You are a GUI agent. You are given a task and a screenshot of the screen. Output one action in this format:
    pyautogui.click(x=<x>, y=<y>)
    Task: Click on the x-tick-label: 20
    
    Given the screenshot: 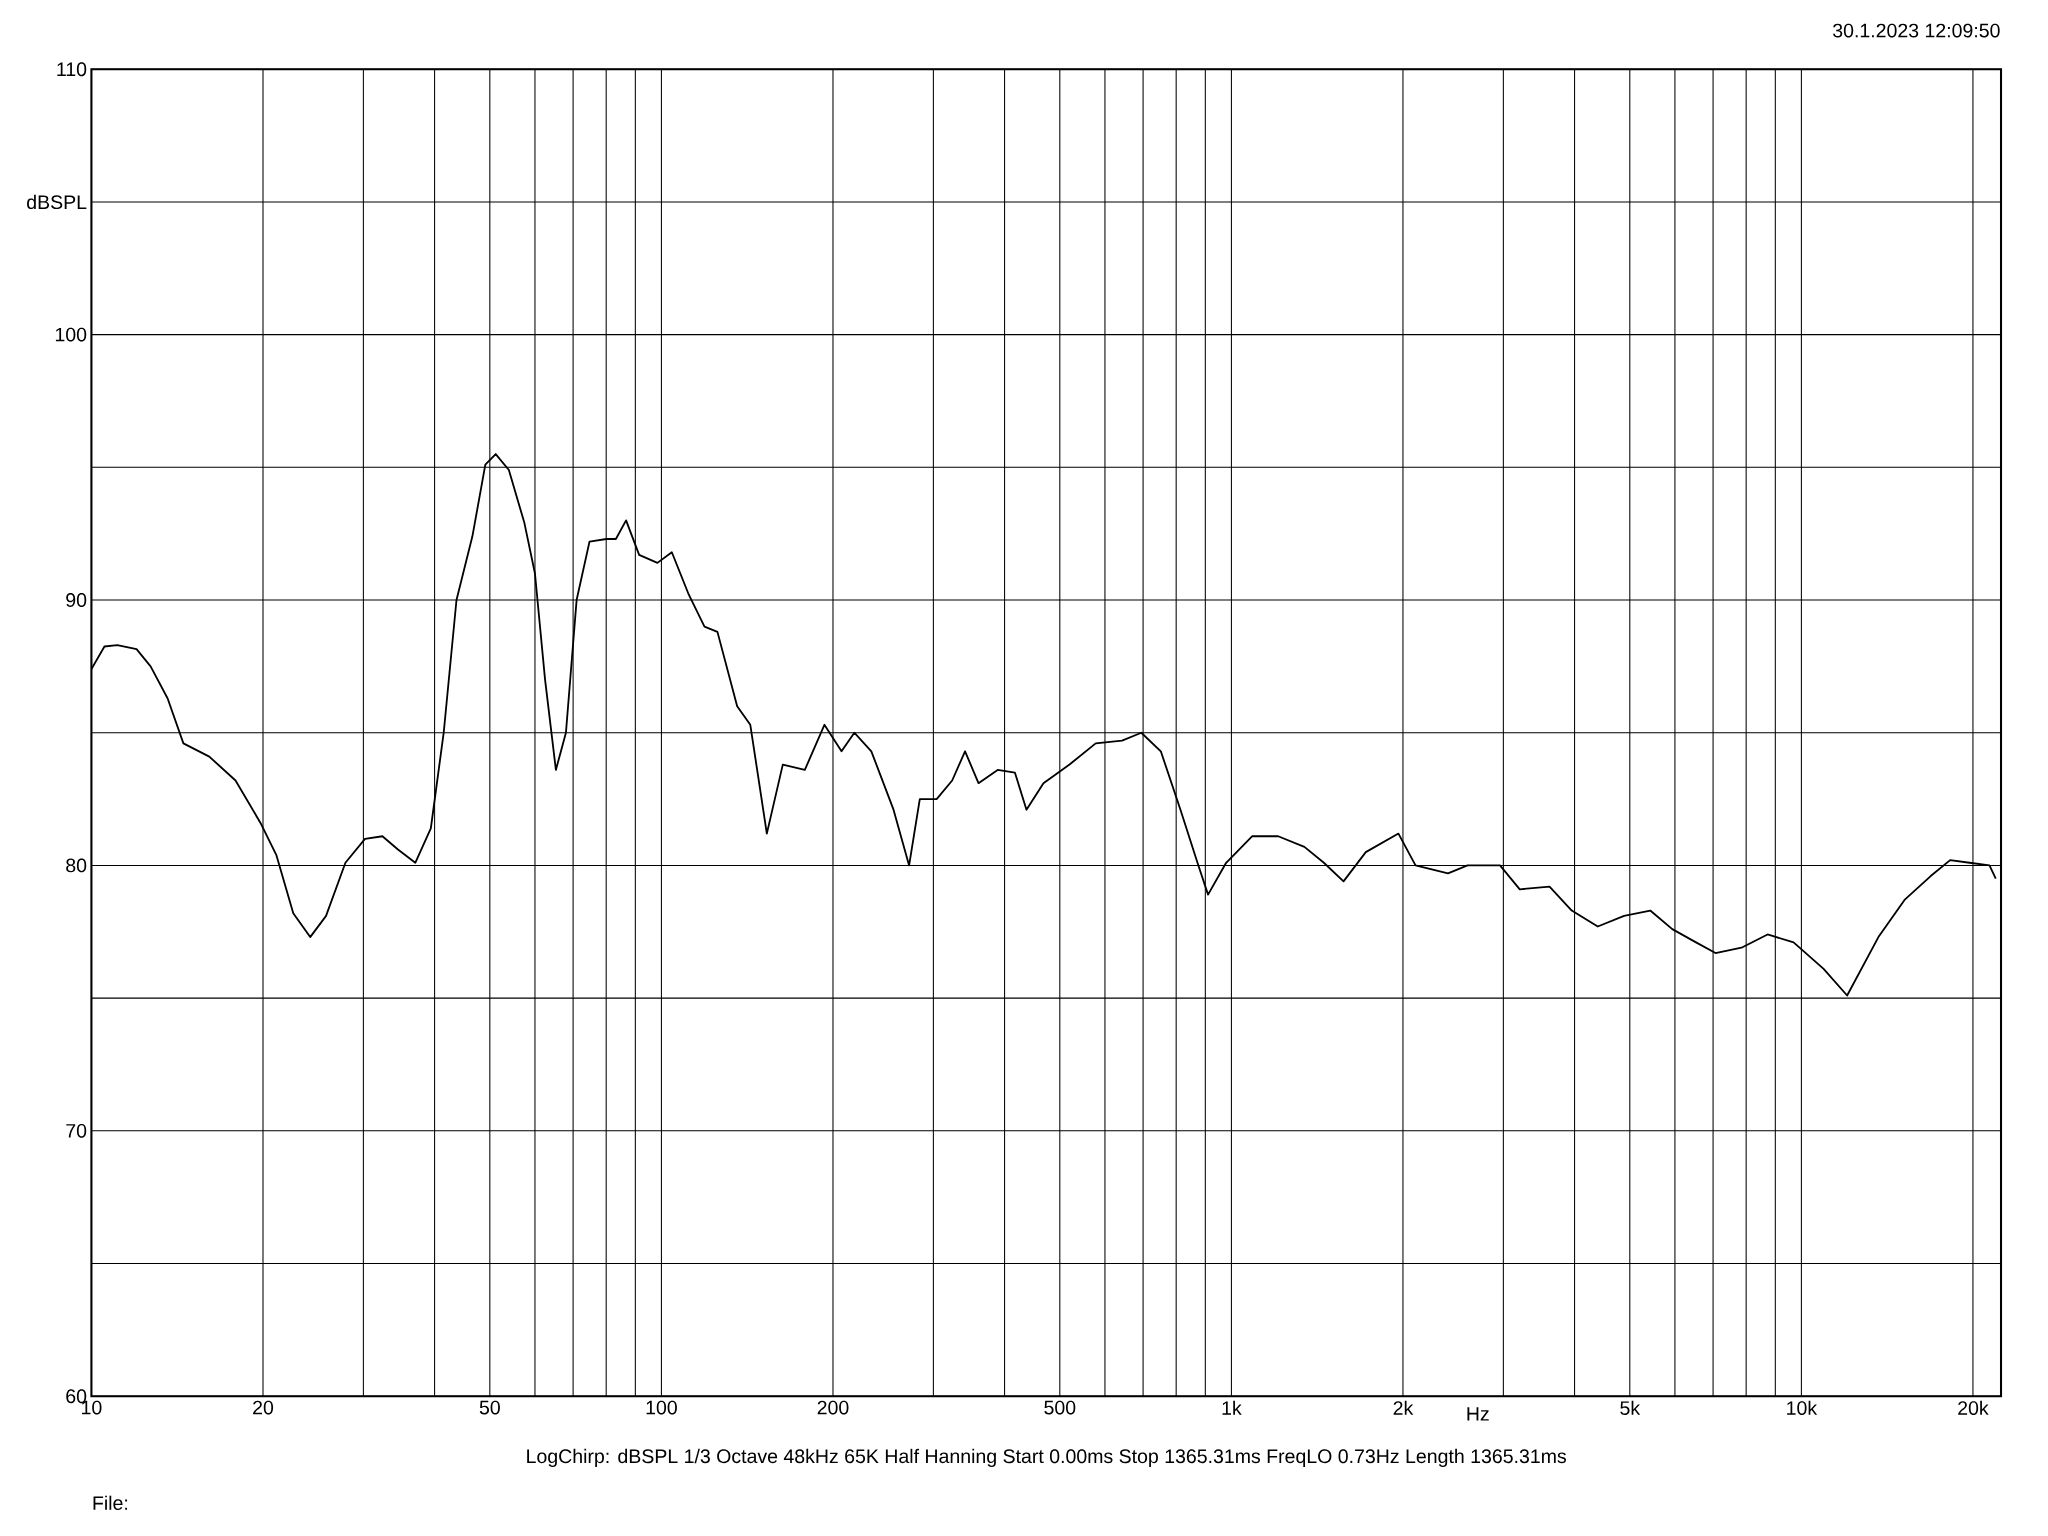 What is the action you would take?
    pyautogui.click(x=263, y=1407)
    